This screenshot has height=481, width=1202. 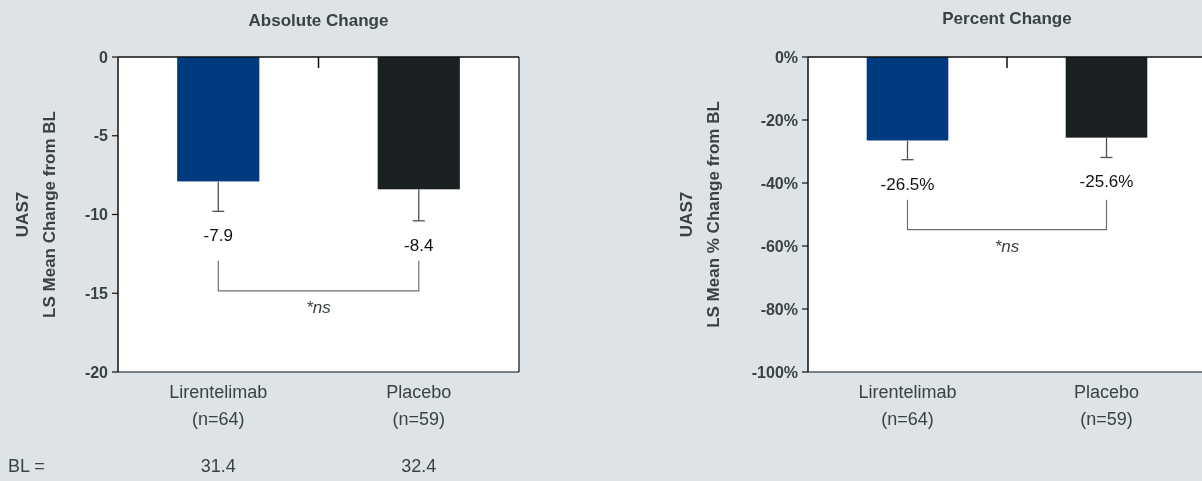 I want to click on y-tick-label: -20, so click(x=96, y=372).